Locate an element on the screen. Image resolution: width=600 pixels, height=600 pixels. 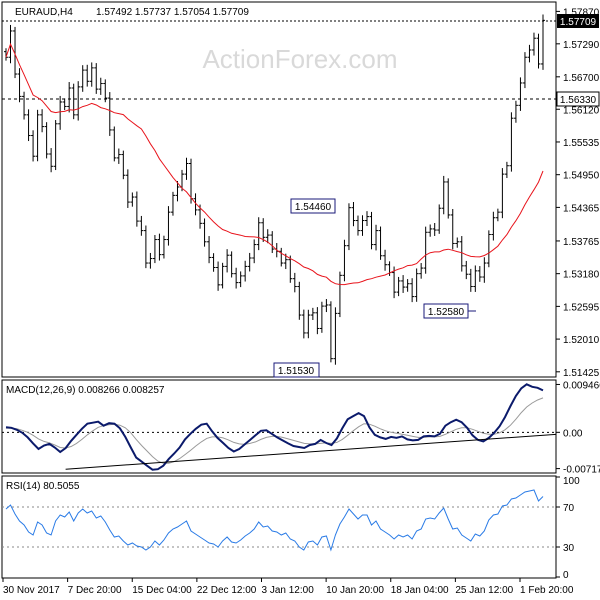
annotation-low: 1.51530 is located at coordinates (296, 370).